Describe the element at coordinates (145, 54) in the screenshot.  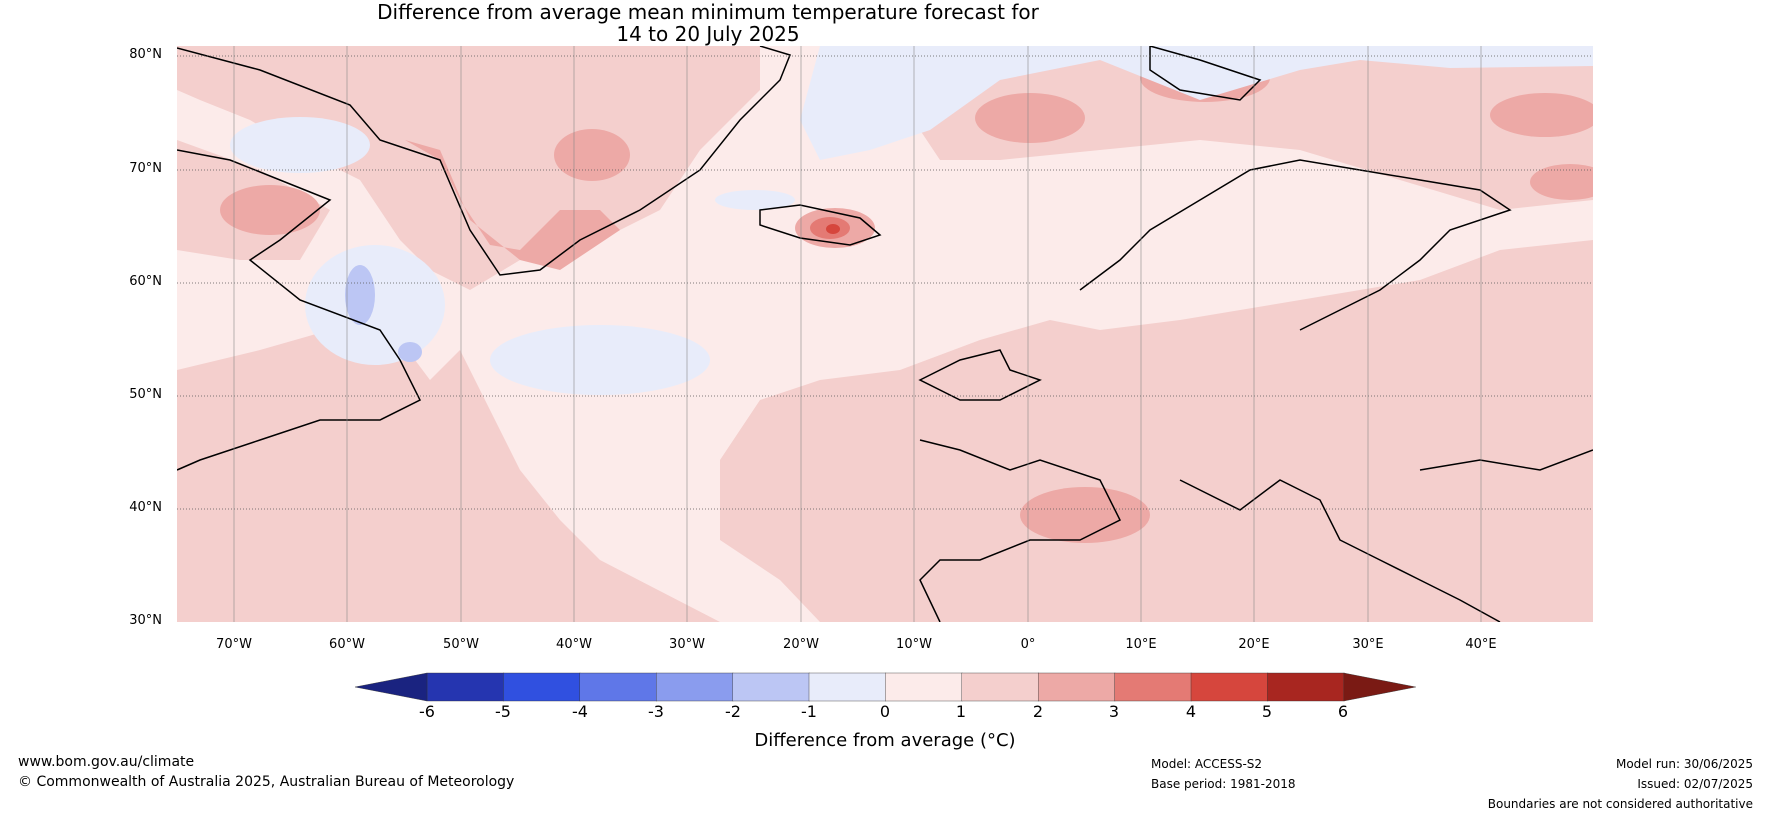
I see `lat-label: 80°N` at that location.